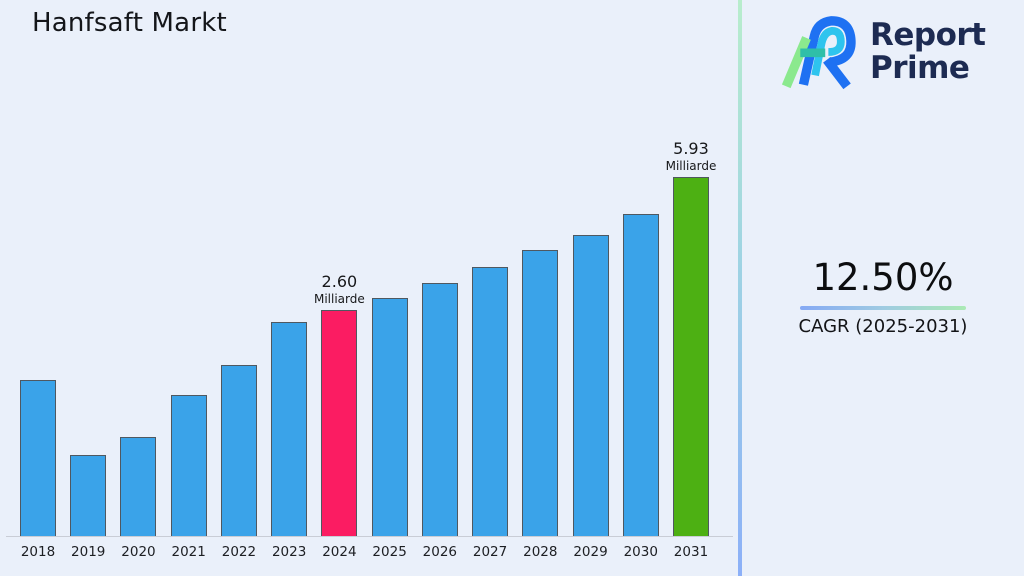 This screenshot has height=576, width=1024. Describe the element at coordinates (129, 23) in the screenshot. I see `page-title: Hanfsaft Markt` at that location.